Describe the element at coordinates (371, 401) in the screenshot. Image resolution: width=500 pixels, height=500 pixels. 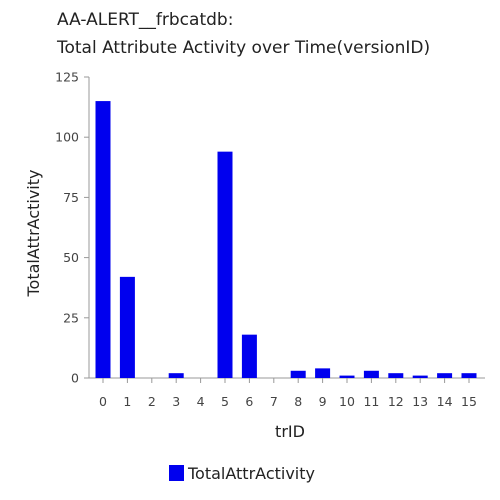
I see `x-tick-label: 11` at that location.